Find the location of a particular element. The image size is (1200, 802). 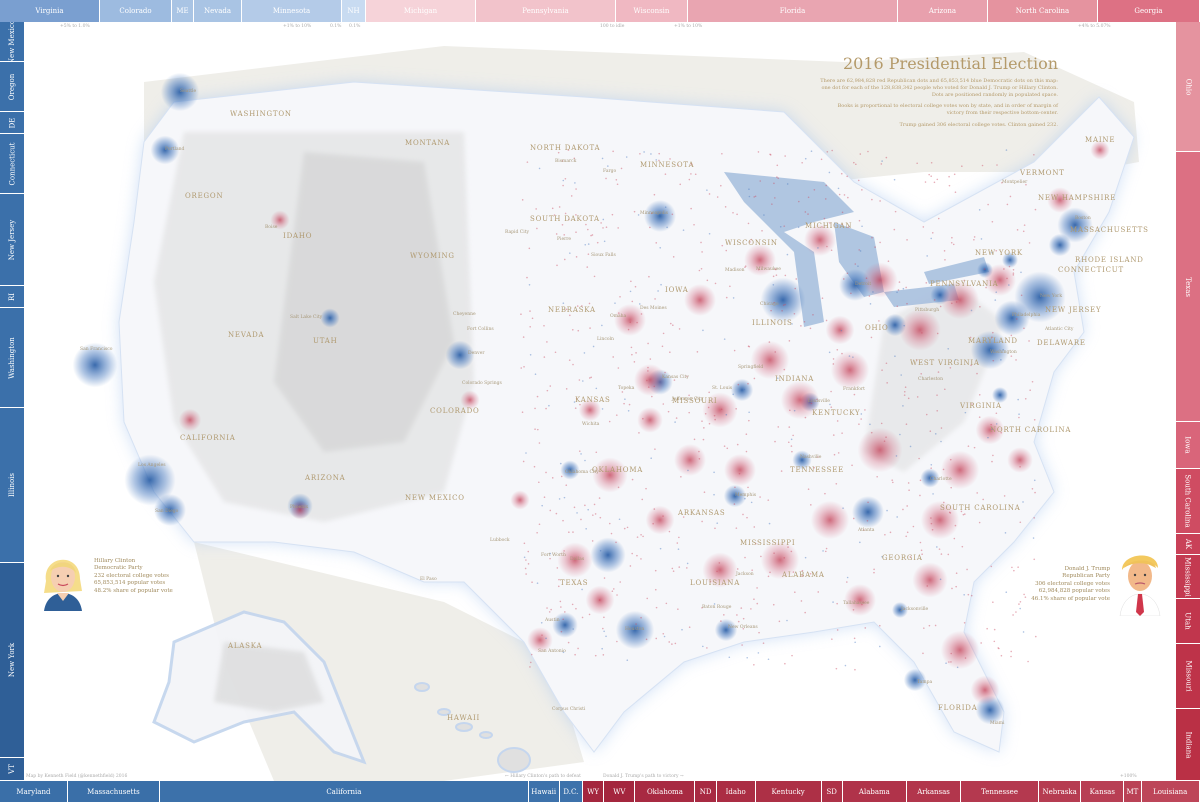

city-label: St. Louis is located at coordinates (722, 388).